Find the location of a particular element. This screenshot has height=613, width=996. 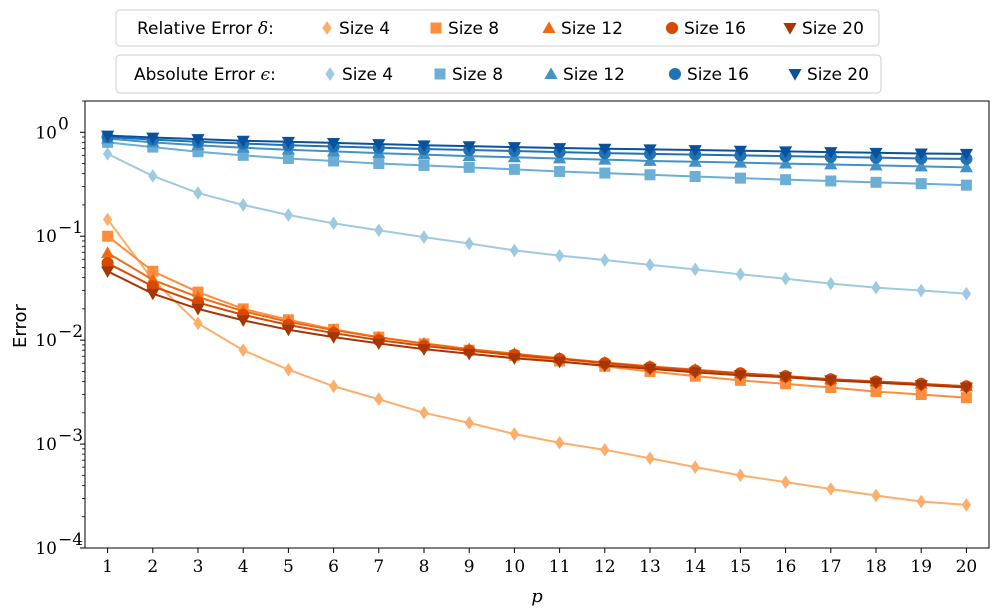

legend-item: Size 12 is located at coordinates (582, 29).